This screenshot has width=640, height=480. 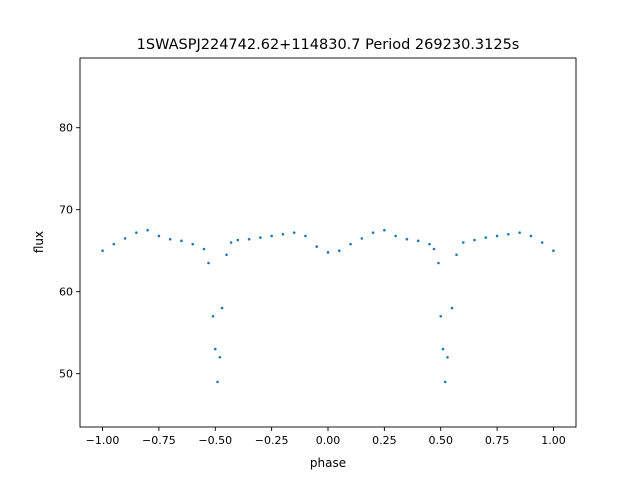 What do you see at coordinates (384, 440) in the screenshot?
I see `x-tick-label: 0.25` at bounding box center [384, 440].